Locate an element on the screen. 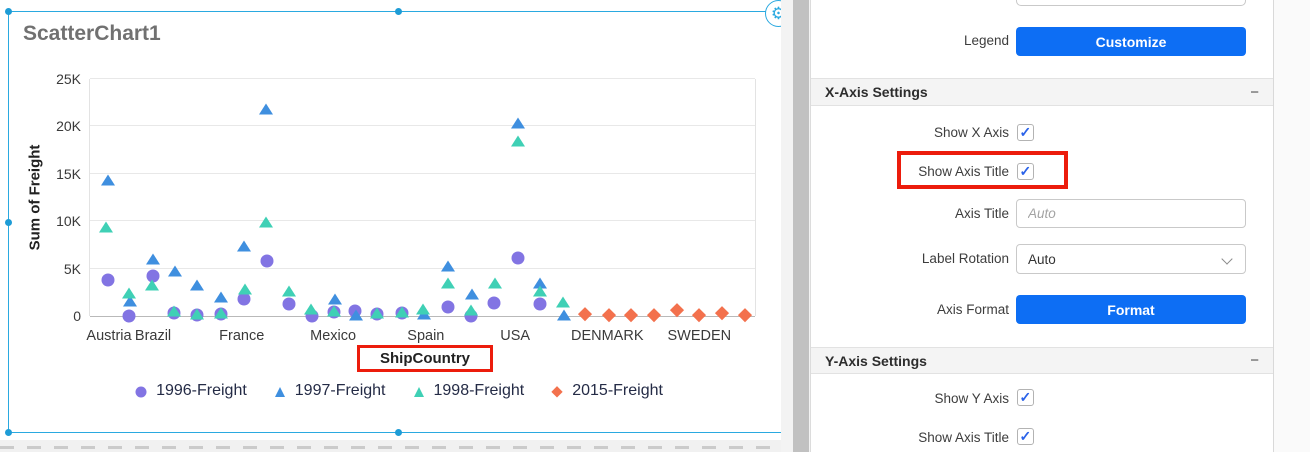 The image size is (1310, 452). triangle-legend-icon is located at coordinates (419, 391).